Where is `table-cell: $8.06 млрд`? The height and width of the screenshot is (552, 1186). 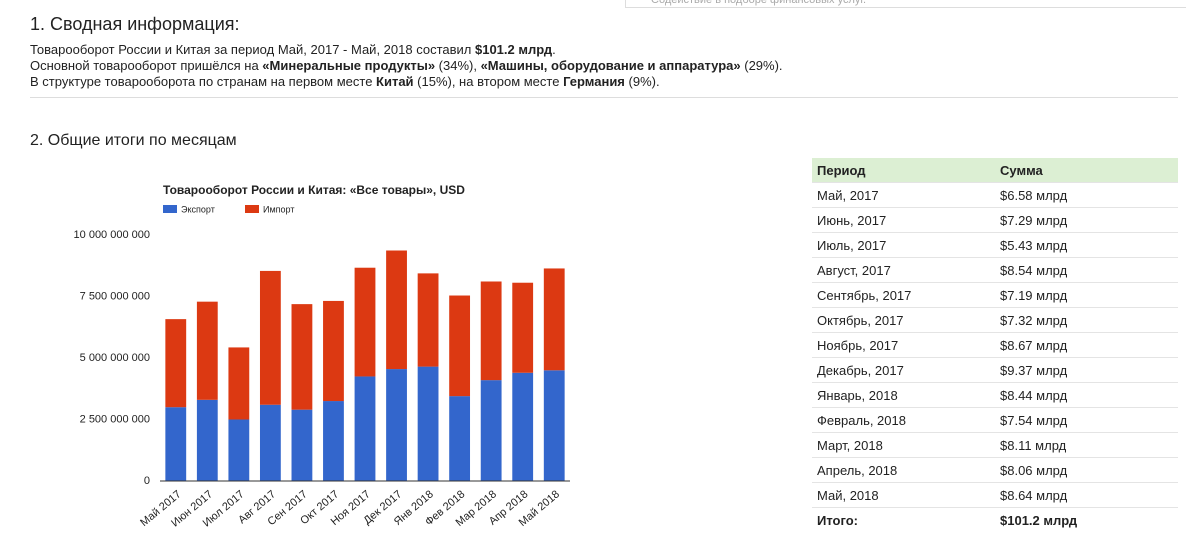
table-cell: $8.06 млрд is located at coordinates (1086, 470).